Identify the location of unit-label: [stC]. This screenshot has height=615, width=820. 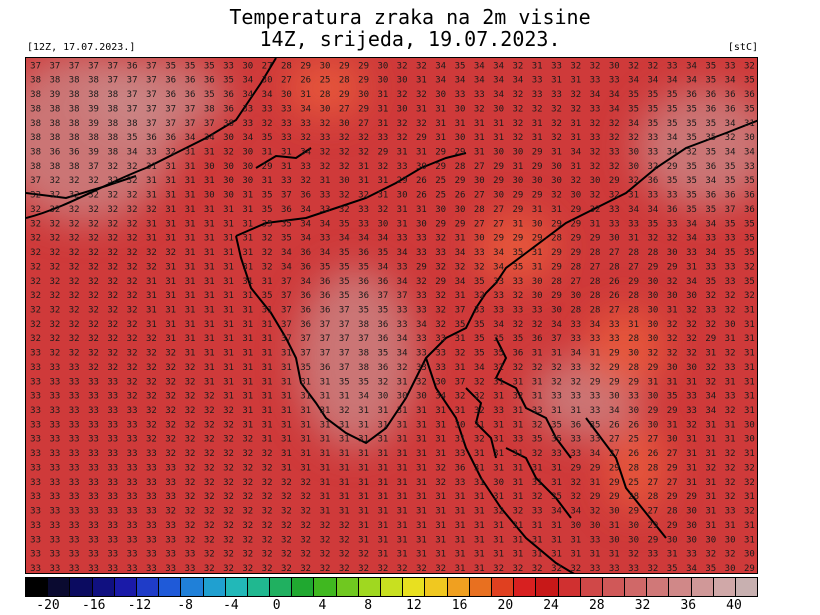
(742, 47).